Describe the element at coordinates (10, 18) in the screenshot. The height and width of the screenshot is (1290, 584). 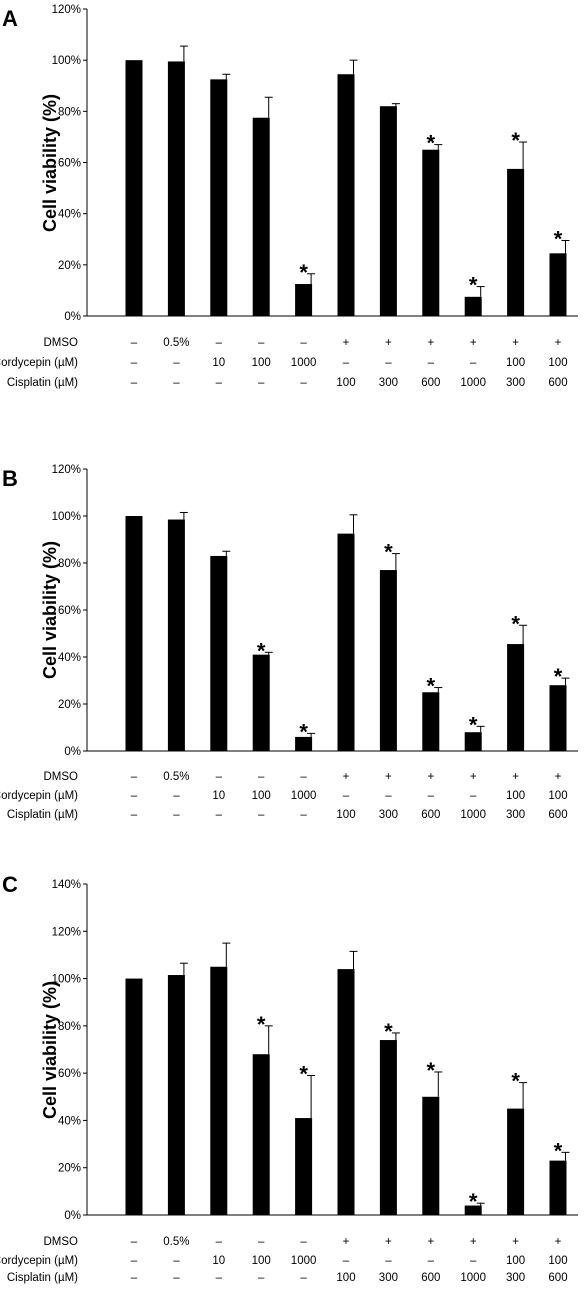
I see `panel-label: A` at that location.